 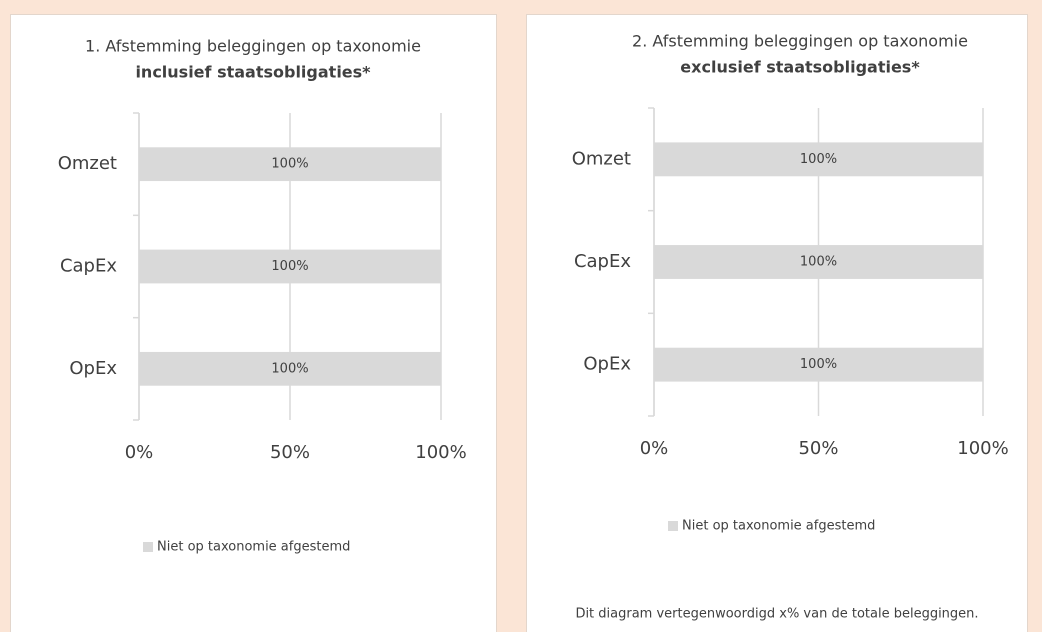 What do you see at coordinates (800, 67) in the screenshot?
I see `chart-subtitle: exclusief staatsobligaties*` at bounding box center [800, 67].